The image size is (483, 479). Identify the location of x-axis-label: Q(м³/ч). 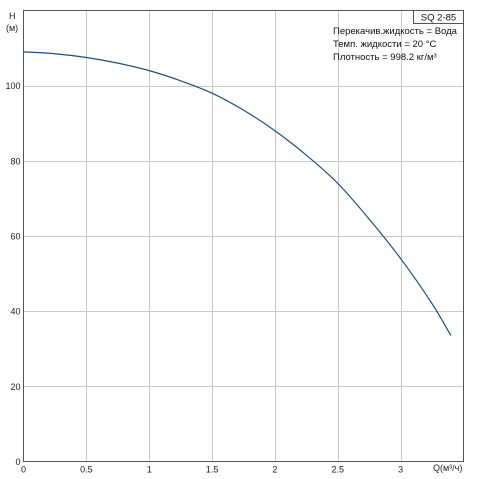
(447, 468).